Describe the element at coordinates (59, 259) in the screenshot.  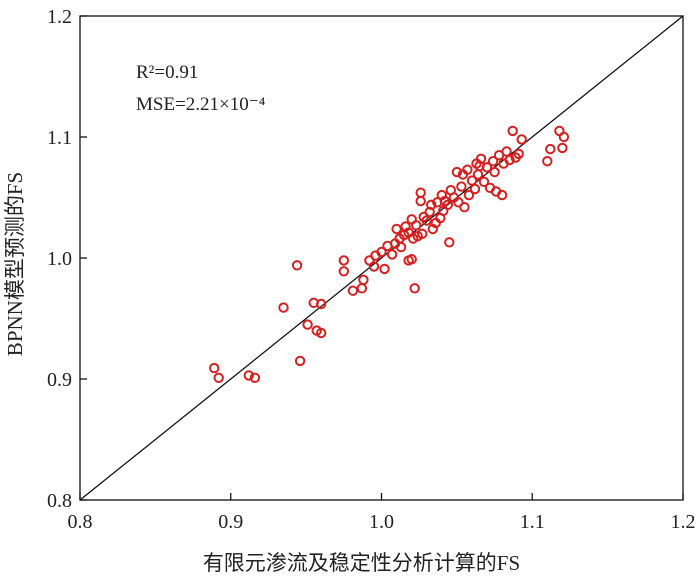
I see `y-tick-label: 1.0` at that location.